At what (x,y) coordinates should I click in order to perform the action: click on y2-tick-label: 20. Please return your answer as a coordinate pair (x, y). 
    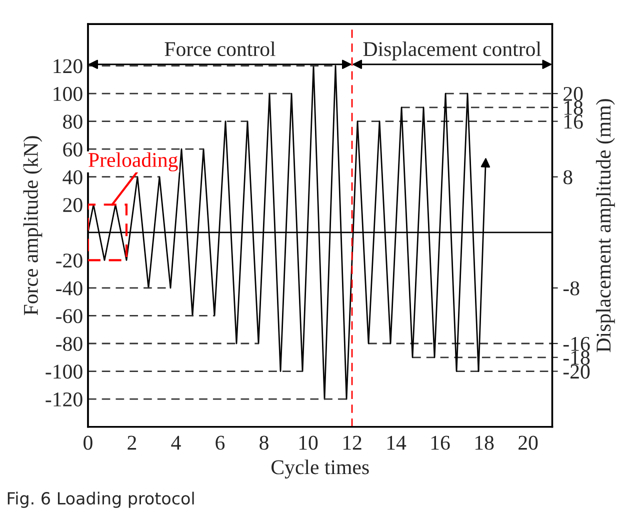
    Looking at the image, I should click on (573, 93).